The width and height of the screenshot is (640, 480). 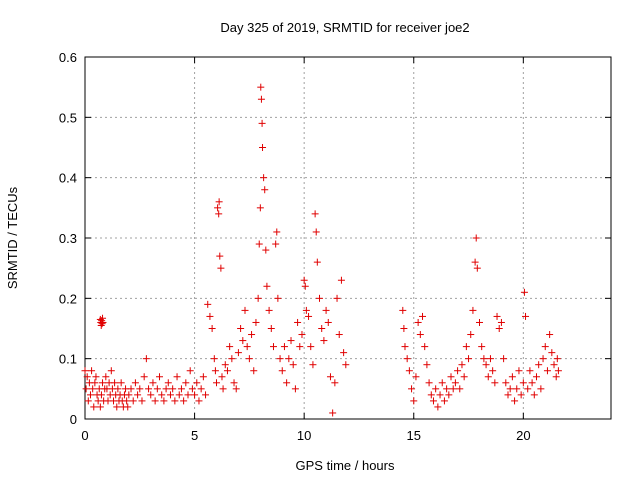 I want to click on x-axis-label: GPS time / hours, so click(x=345, y=465).